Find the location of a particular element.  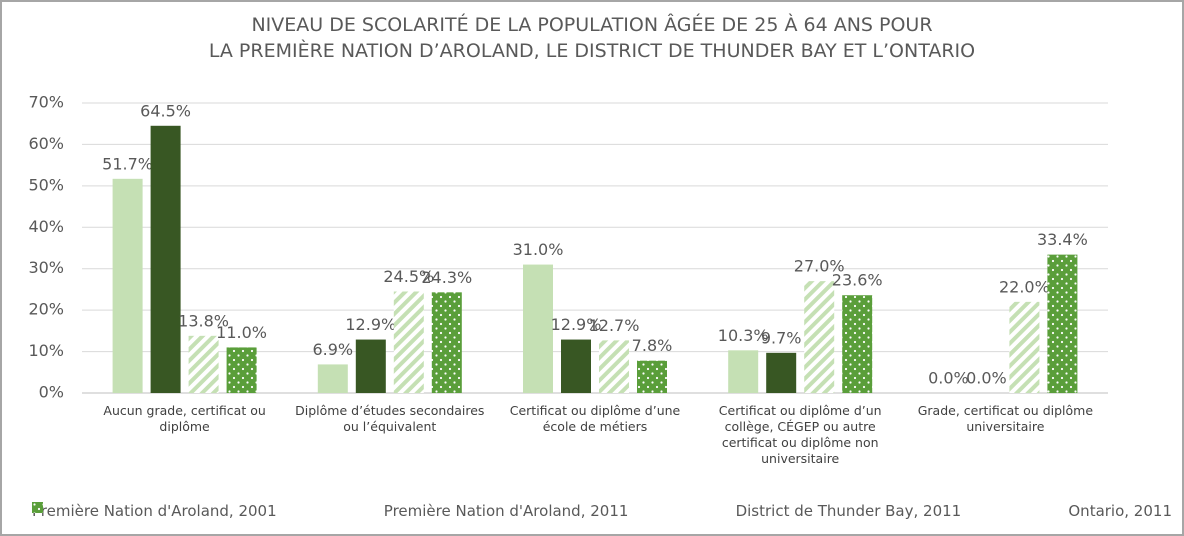

data-label: 7.8% is located at coordinates (652, 345).